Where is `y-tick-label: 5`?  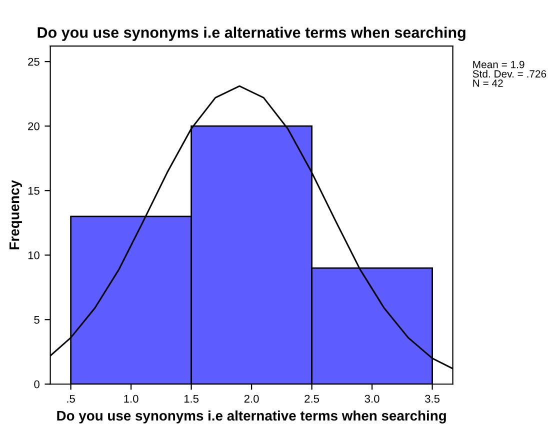 y-tick-label: 5 is located at coordinates (37, 320).